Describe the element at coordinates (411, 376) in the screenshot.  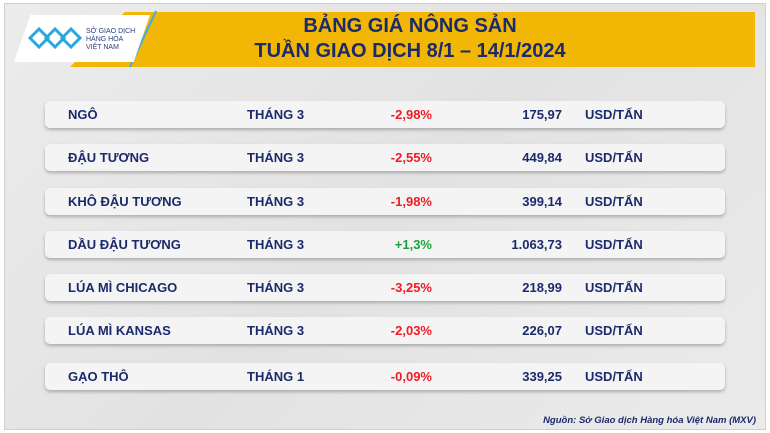
I see `price-change: -0,09%` at that location.